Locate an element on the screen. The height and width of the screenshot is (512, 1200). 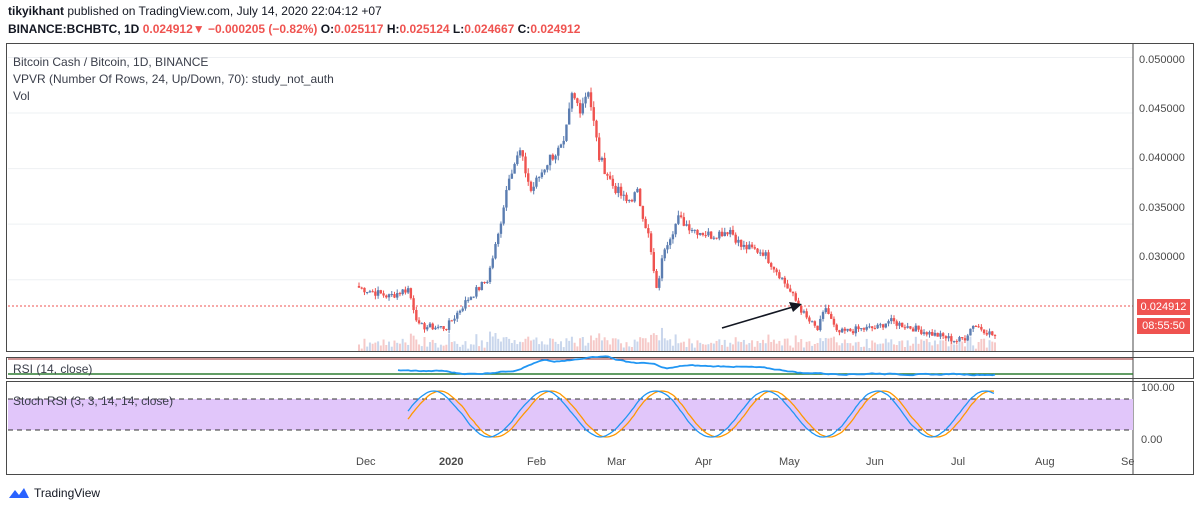
stoch-d-line is located at coordinates (701, 414).